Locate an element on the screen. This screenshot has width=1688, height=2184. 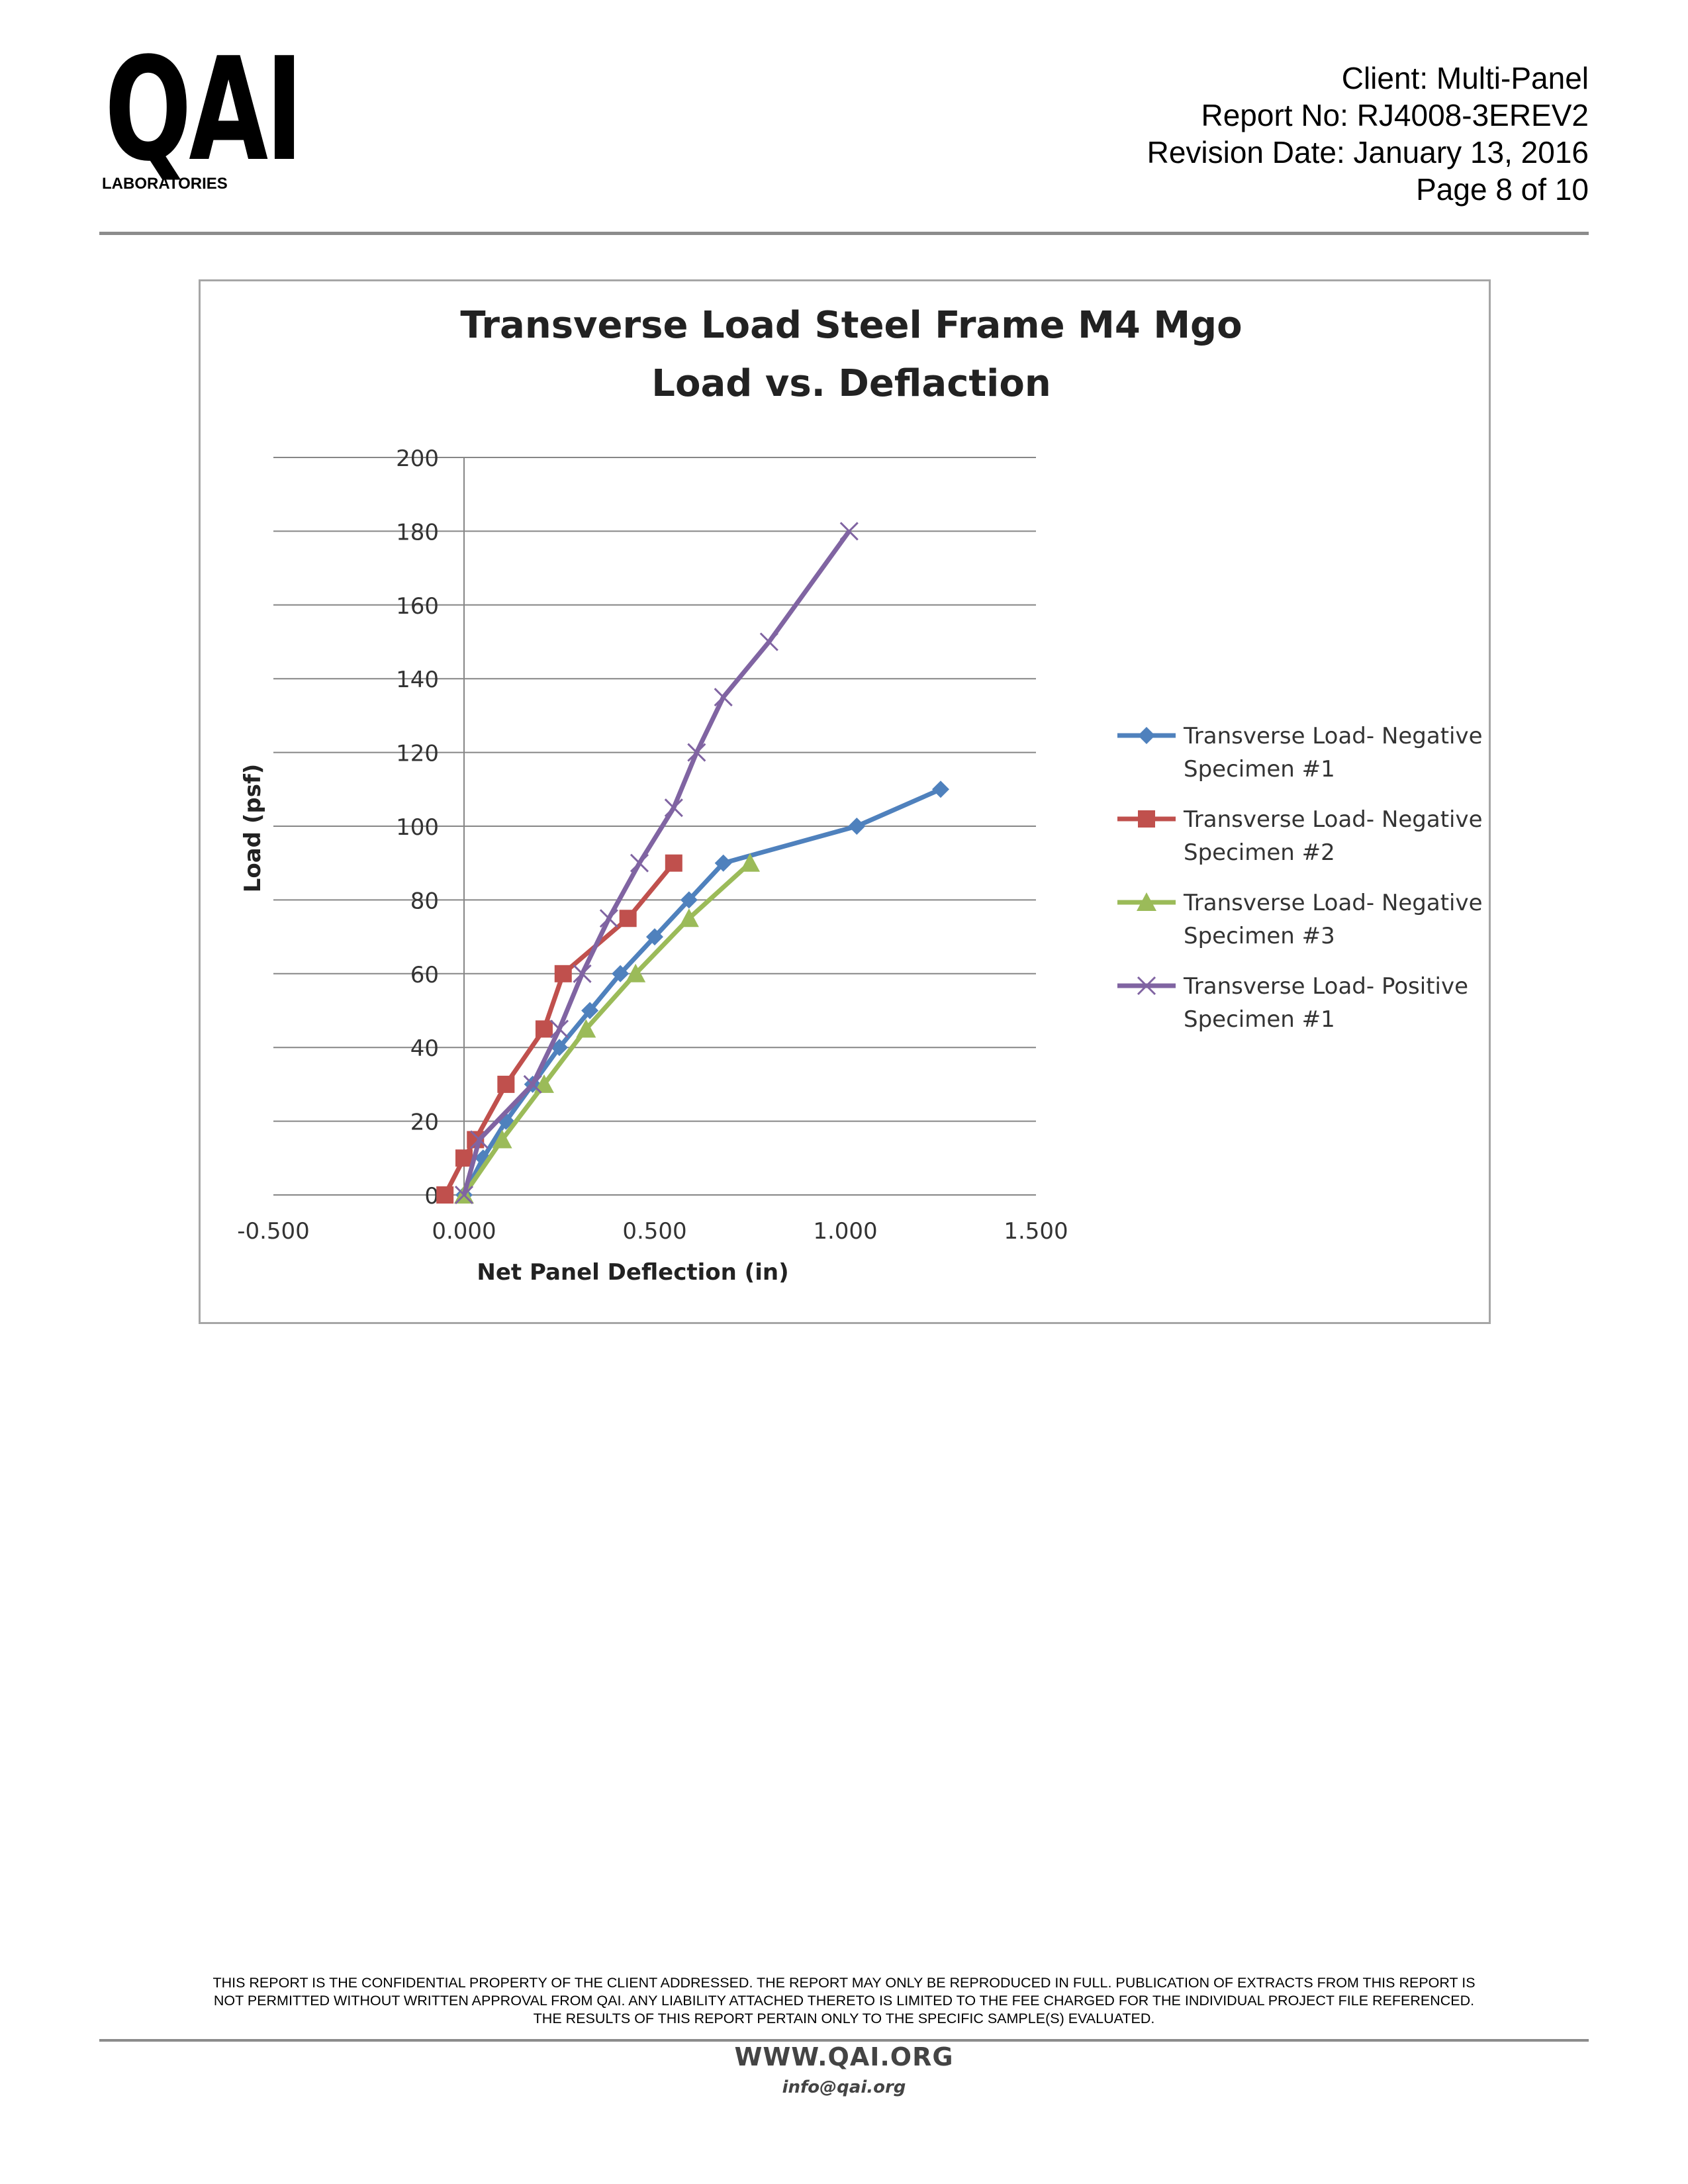
y-tick-label: 140 is located at coordinates (417, 680).